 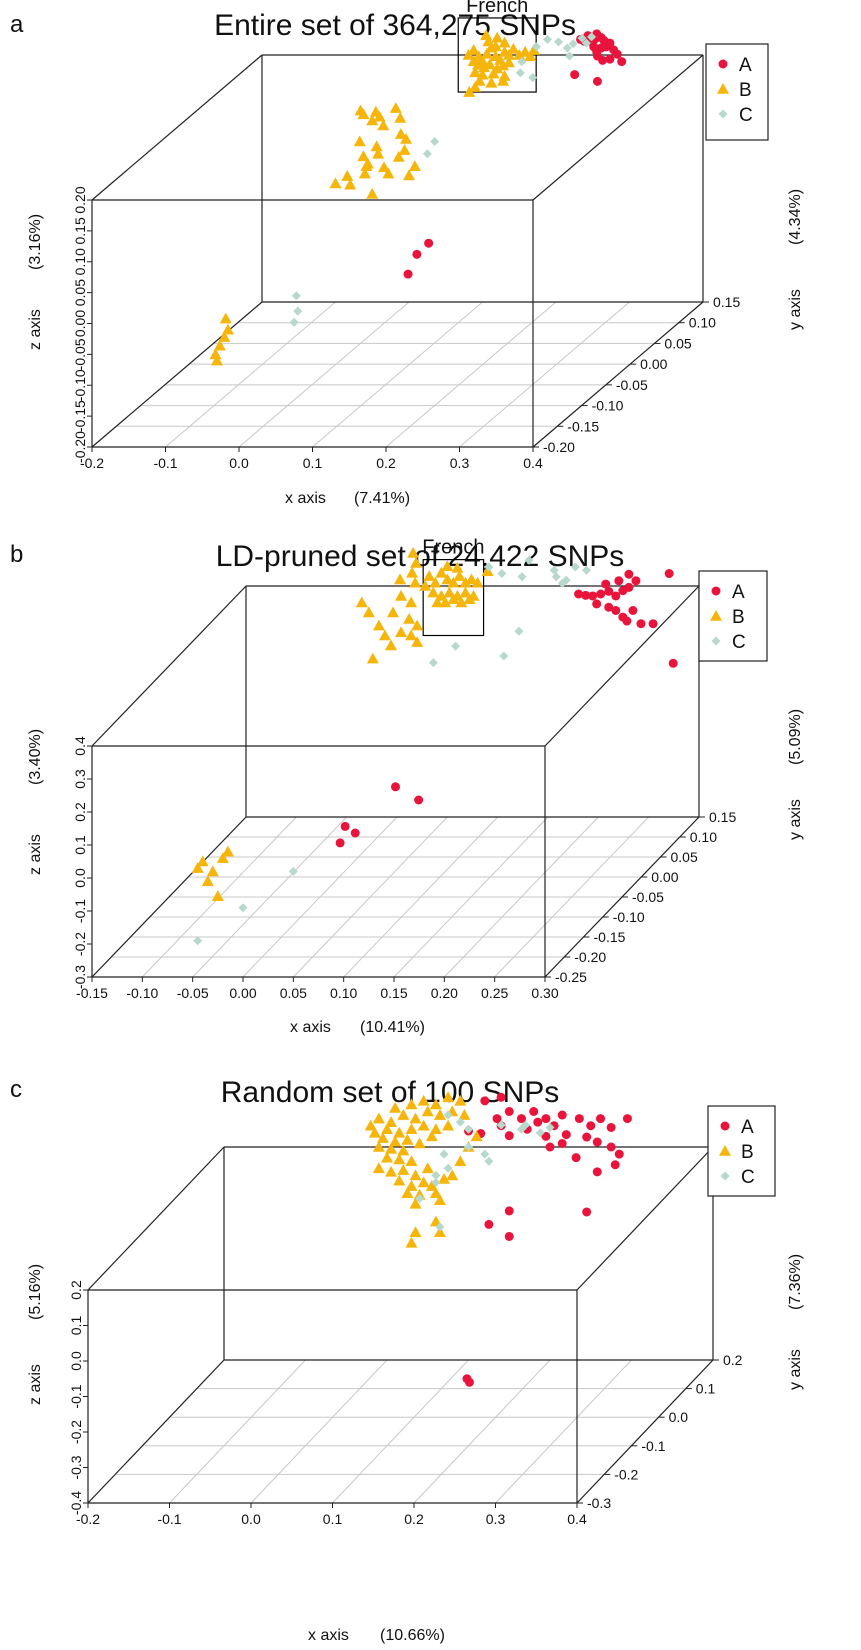 I want to click on y-tick-label: -0.25, so click(x=571, y=977).